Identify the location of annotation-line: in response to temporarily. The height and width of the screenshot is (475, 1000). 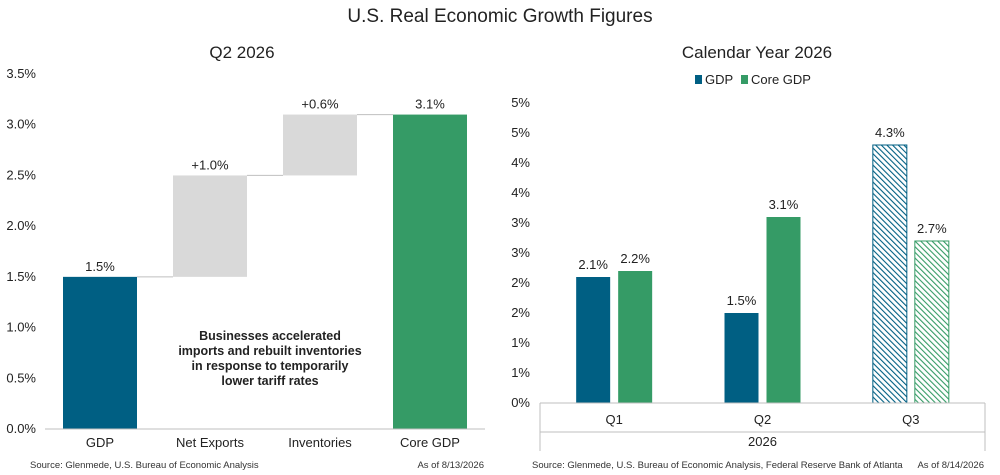
(270, 366).